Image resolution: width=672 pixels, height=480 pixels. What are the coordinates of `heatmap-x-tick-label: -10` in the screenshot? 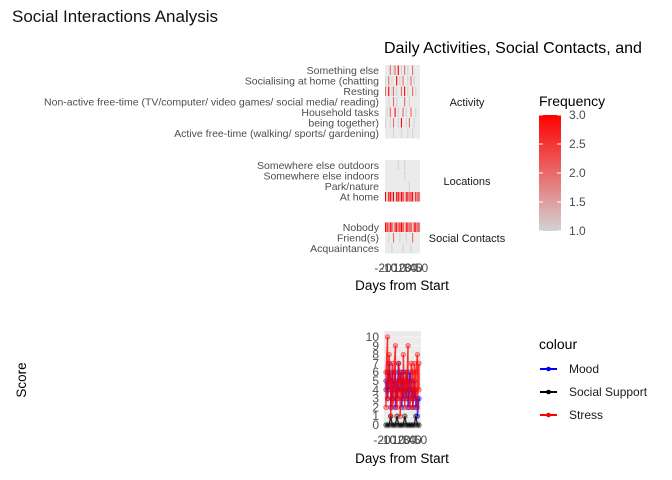 It's located at (389, 268).